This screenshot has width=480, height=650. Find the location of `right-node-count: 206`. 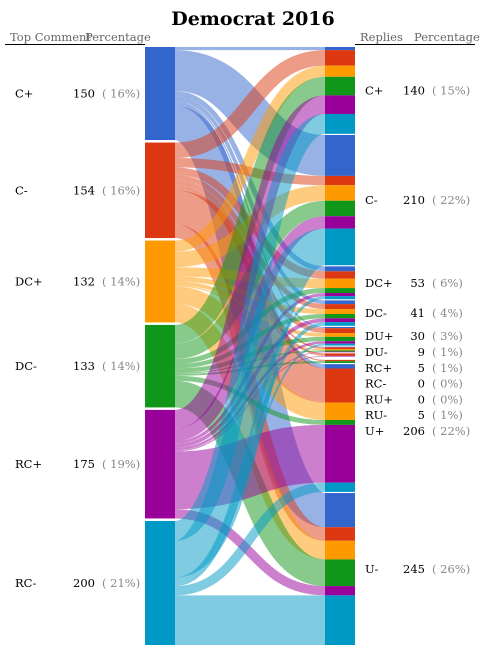

right-node-count: 206 is located at coordinates (414, 431).